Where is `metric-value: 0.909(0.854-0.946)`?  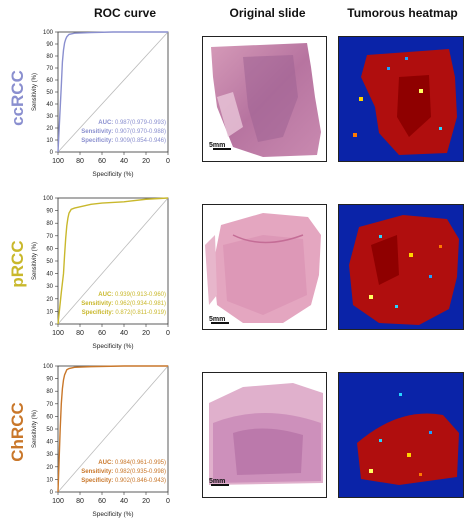 metric-value: 0.909(0.854-0.946) is located at coordinates (140, 141).